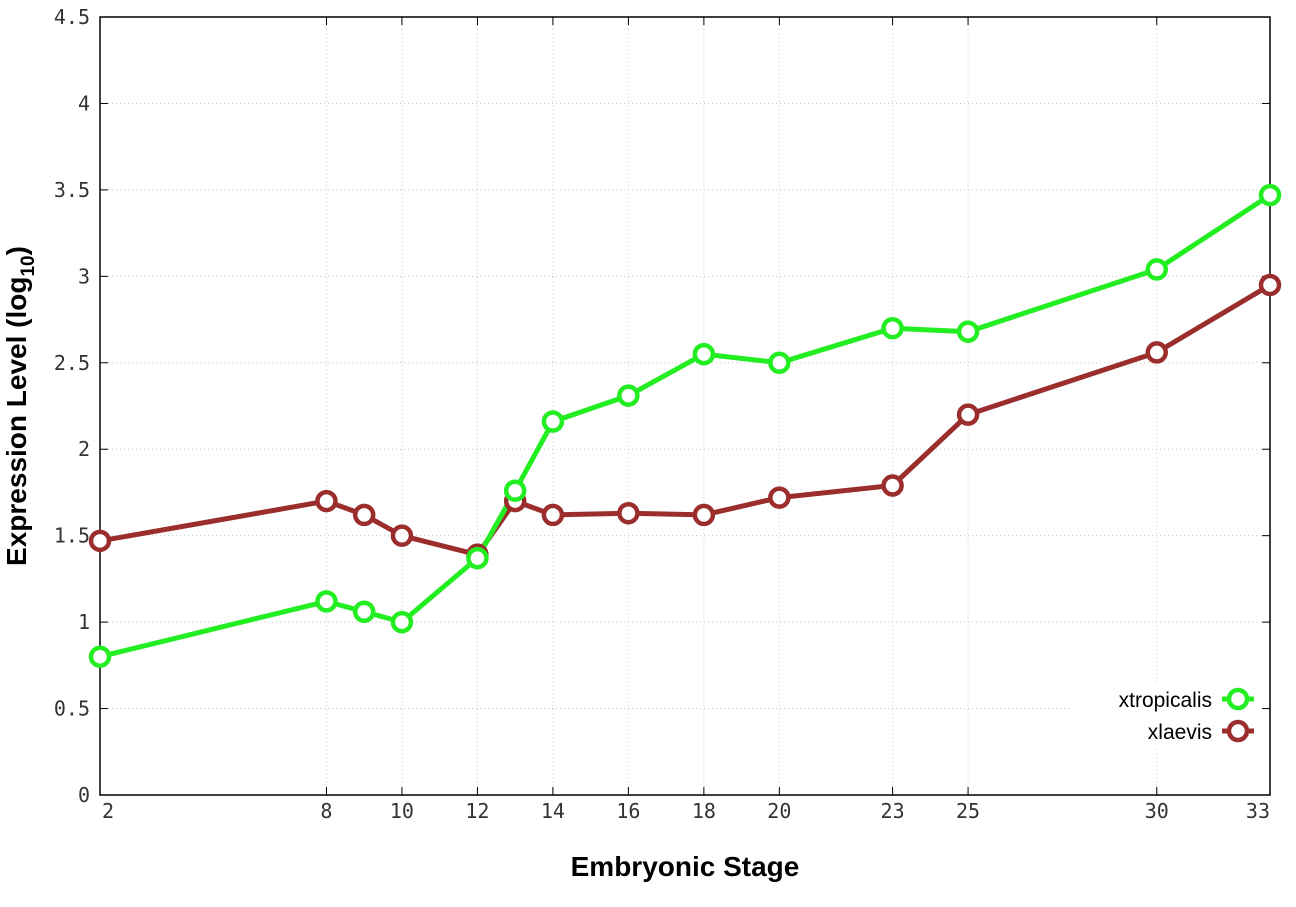 The width and height of the screenshot is (1296, 907). Describe the element at coordinates (779, 811) in the screenshot. I see `x-tick-label: 20` at that location.